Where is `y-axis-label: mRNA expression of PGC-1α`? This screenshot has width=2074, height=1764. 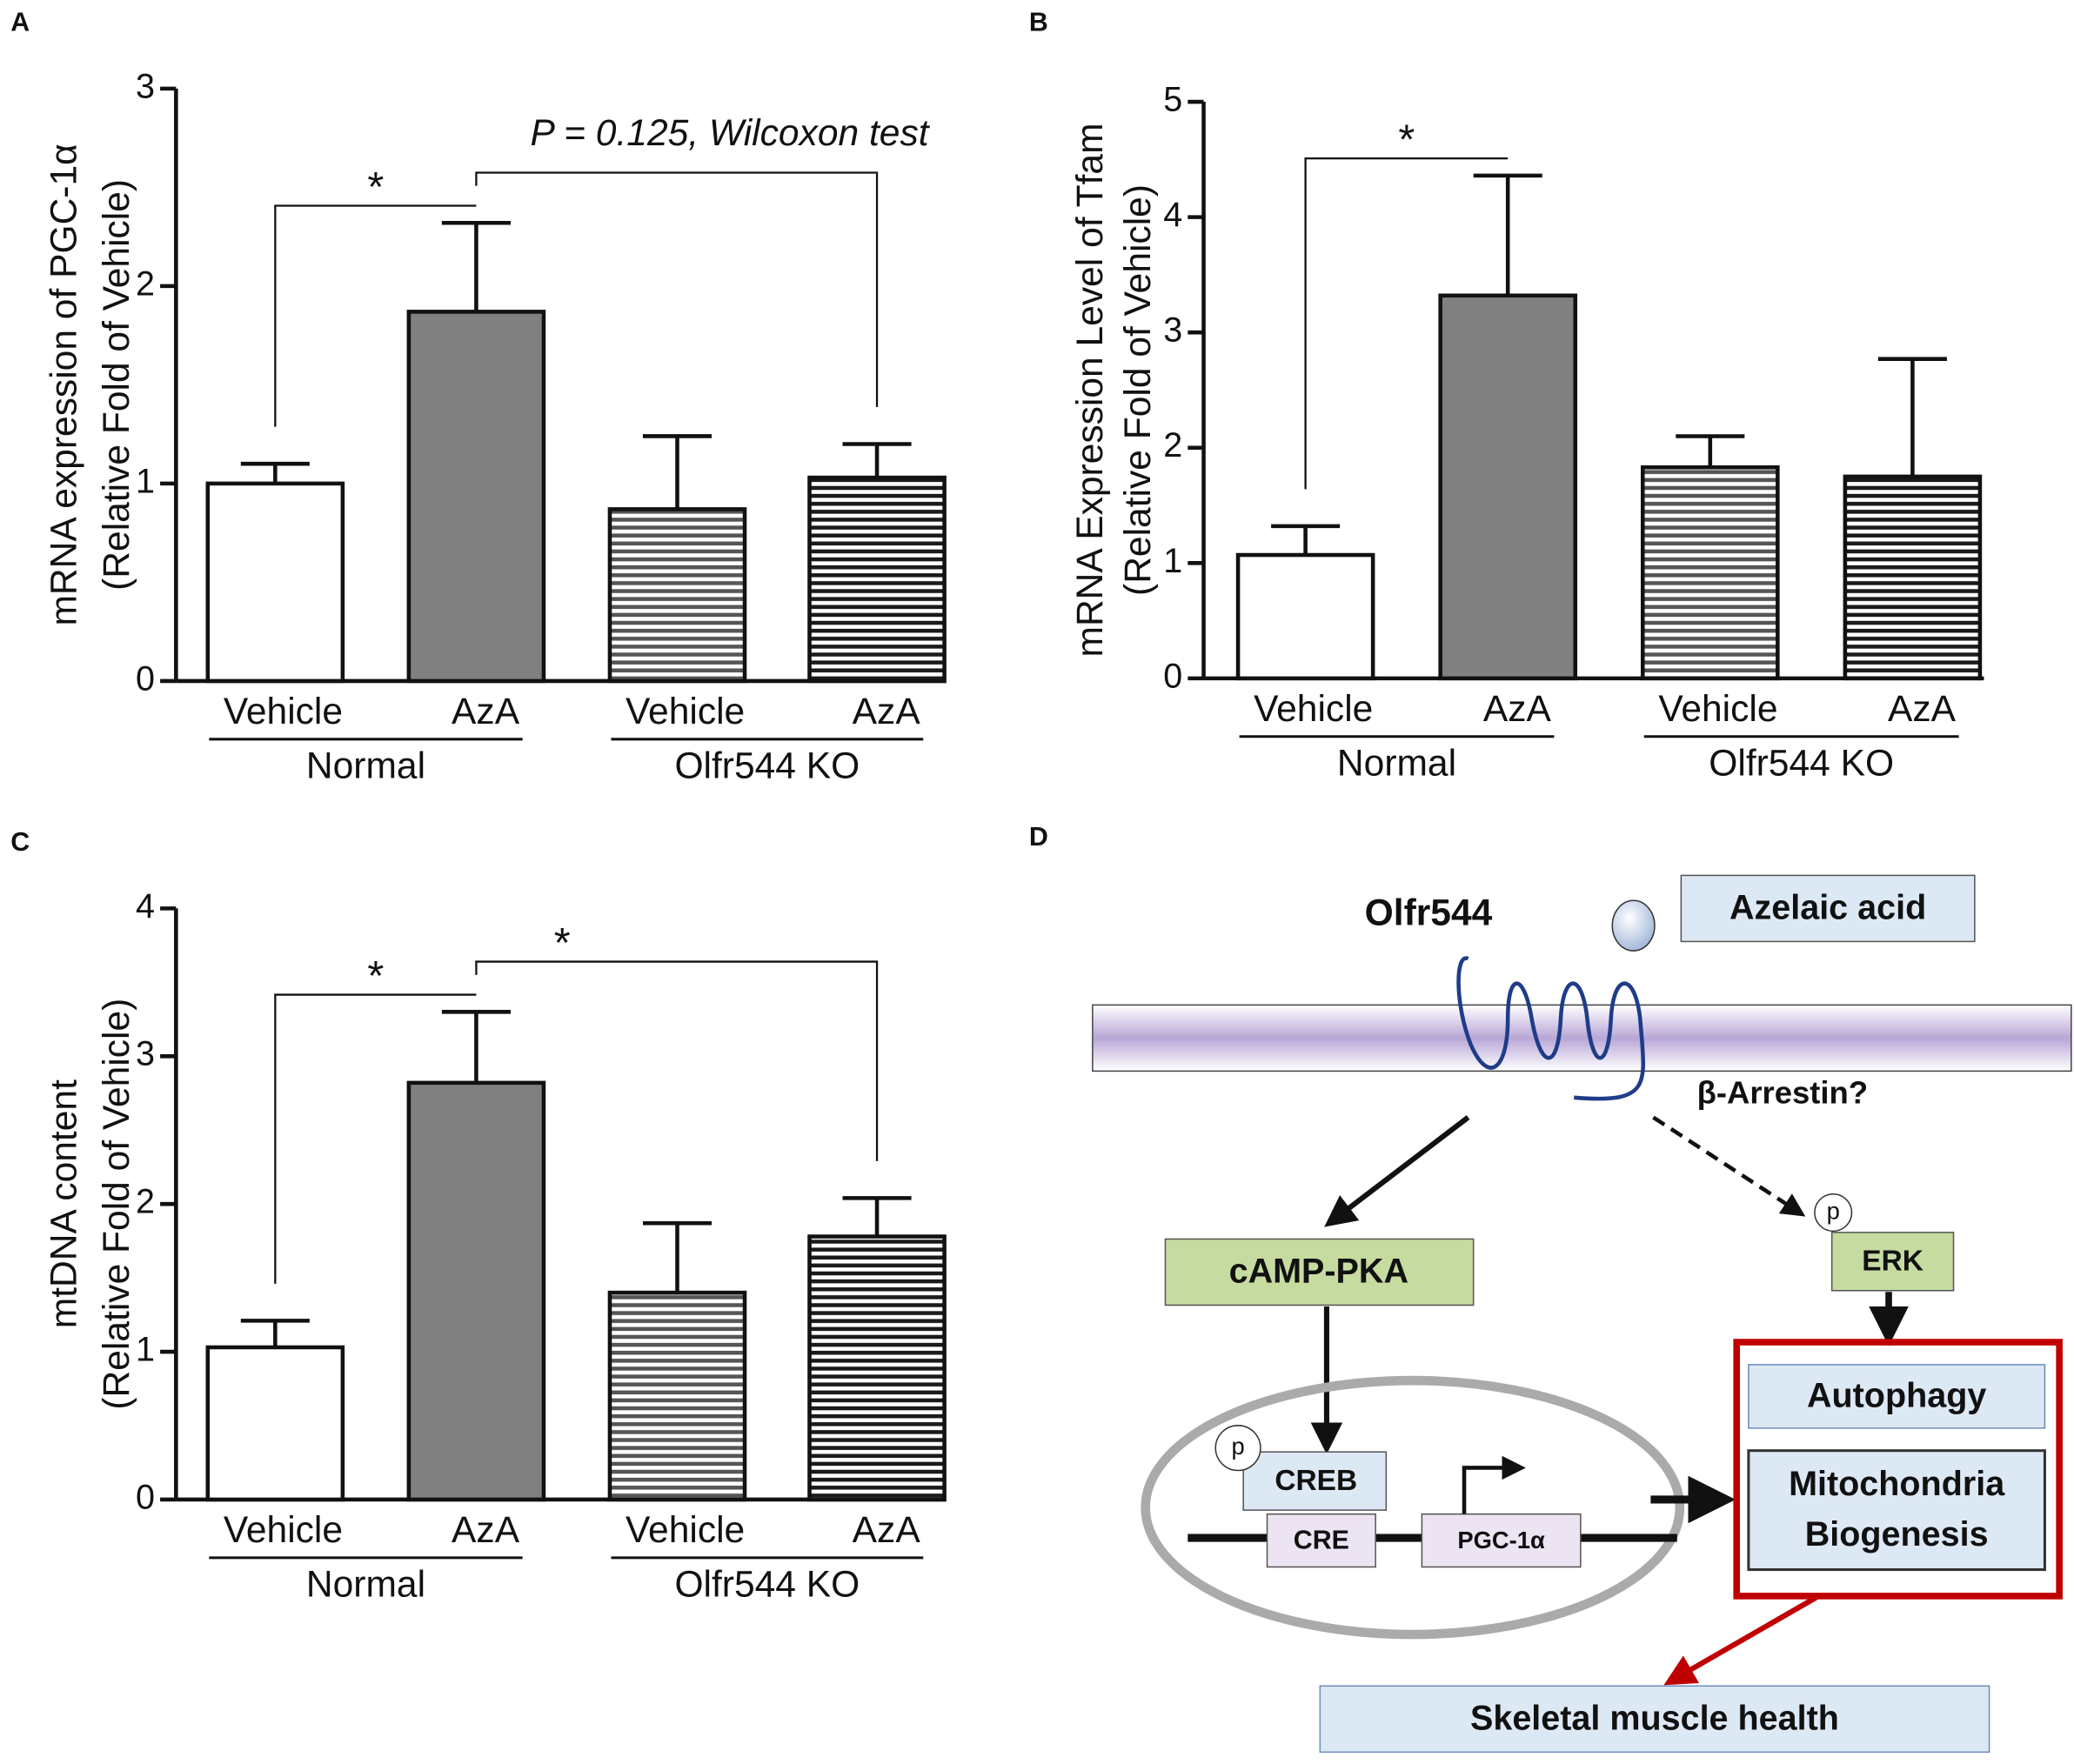
y-axis-label: mRNA expression of PGC-1α is located at coordinates (64, 384).